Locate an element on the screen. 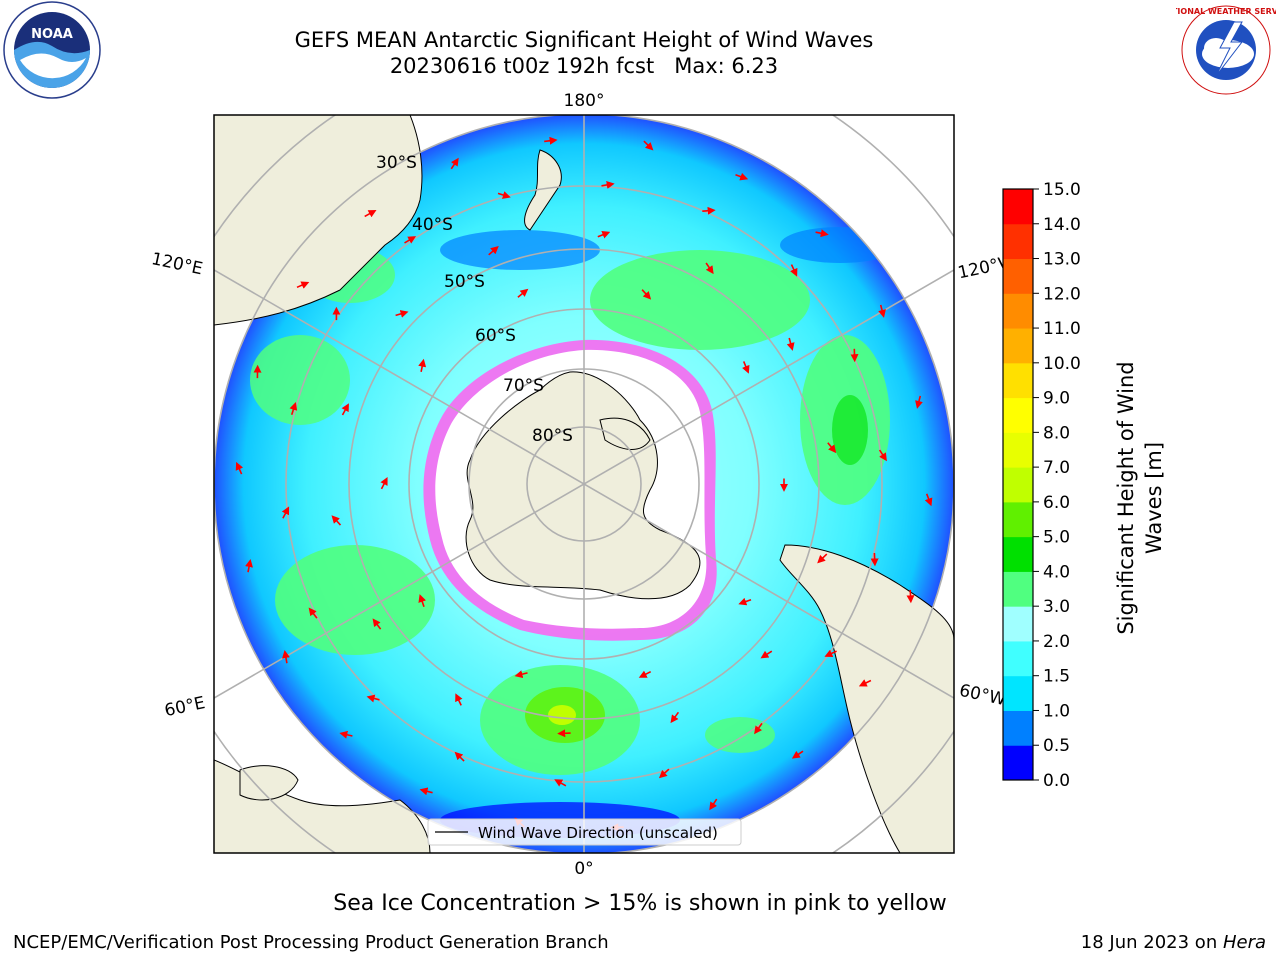  lon-label-60w: 60°W is located at coordinates (982, 695).